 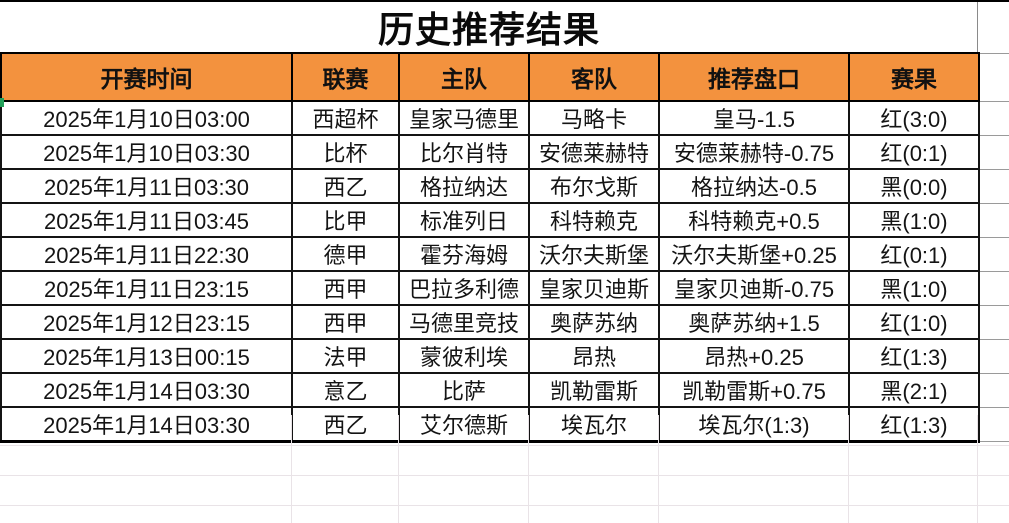 What do you see at coordinates (146, 322) in the screenshot?
I see `cell-time: 2025年1月12日23:15` at bounding box center [146, 322].